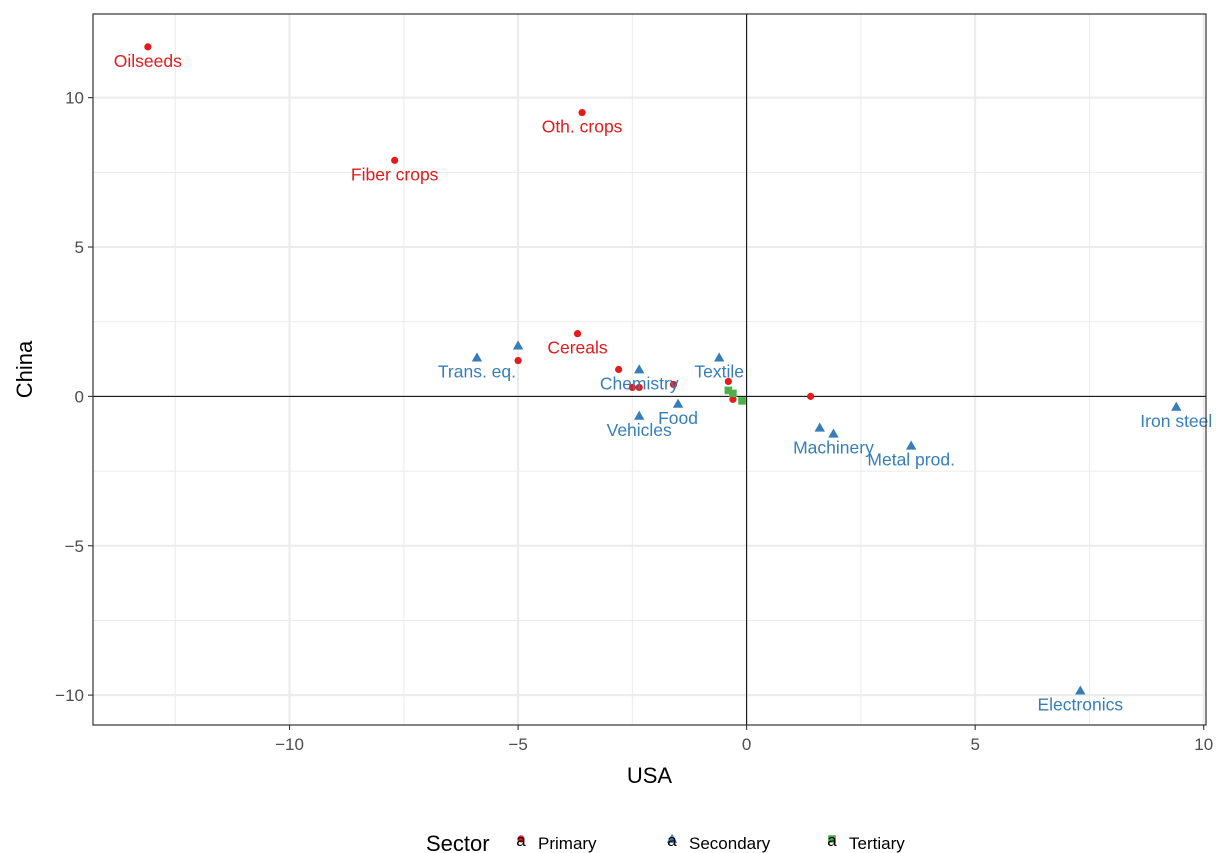 The width and height of the screenshot is (1218, 853). I want to click on y-tick-label: 10, so click(74, 98).